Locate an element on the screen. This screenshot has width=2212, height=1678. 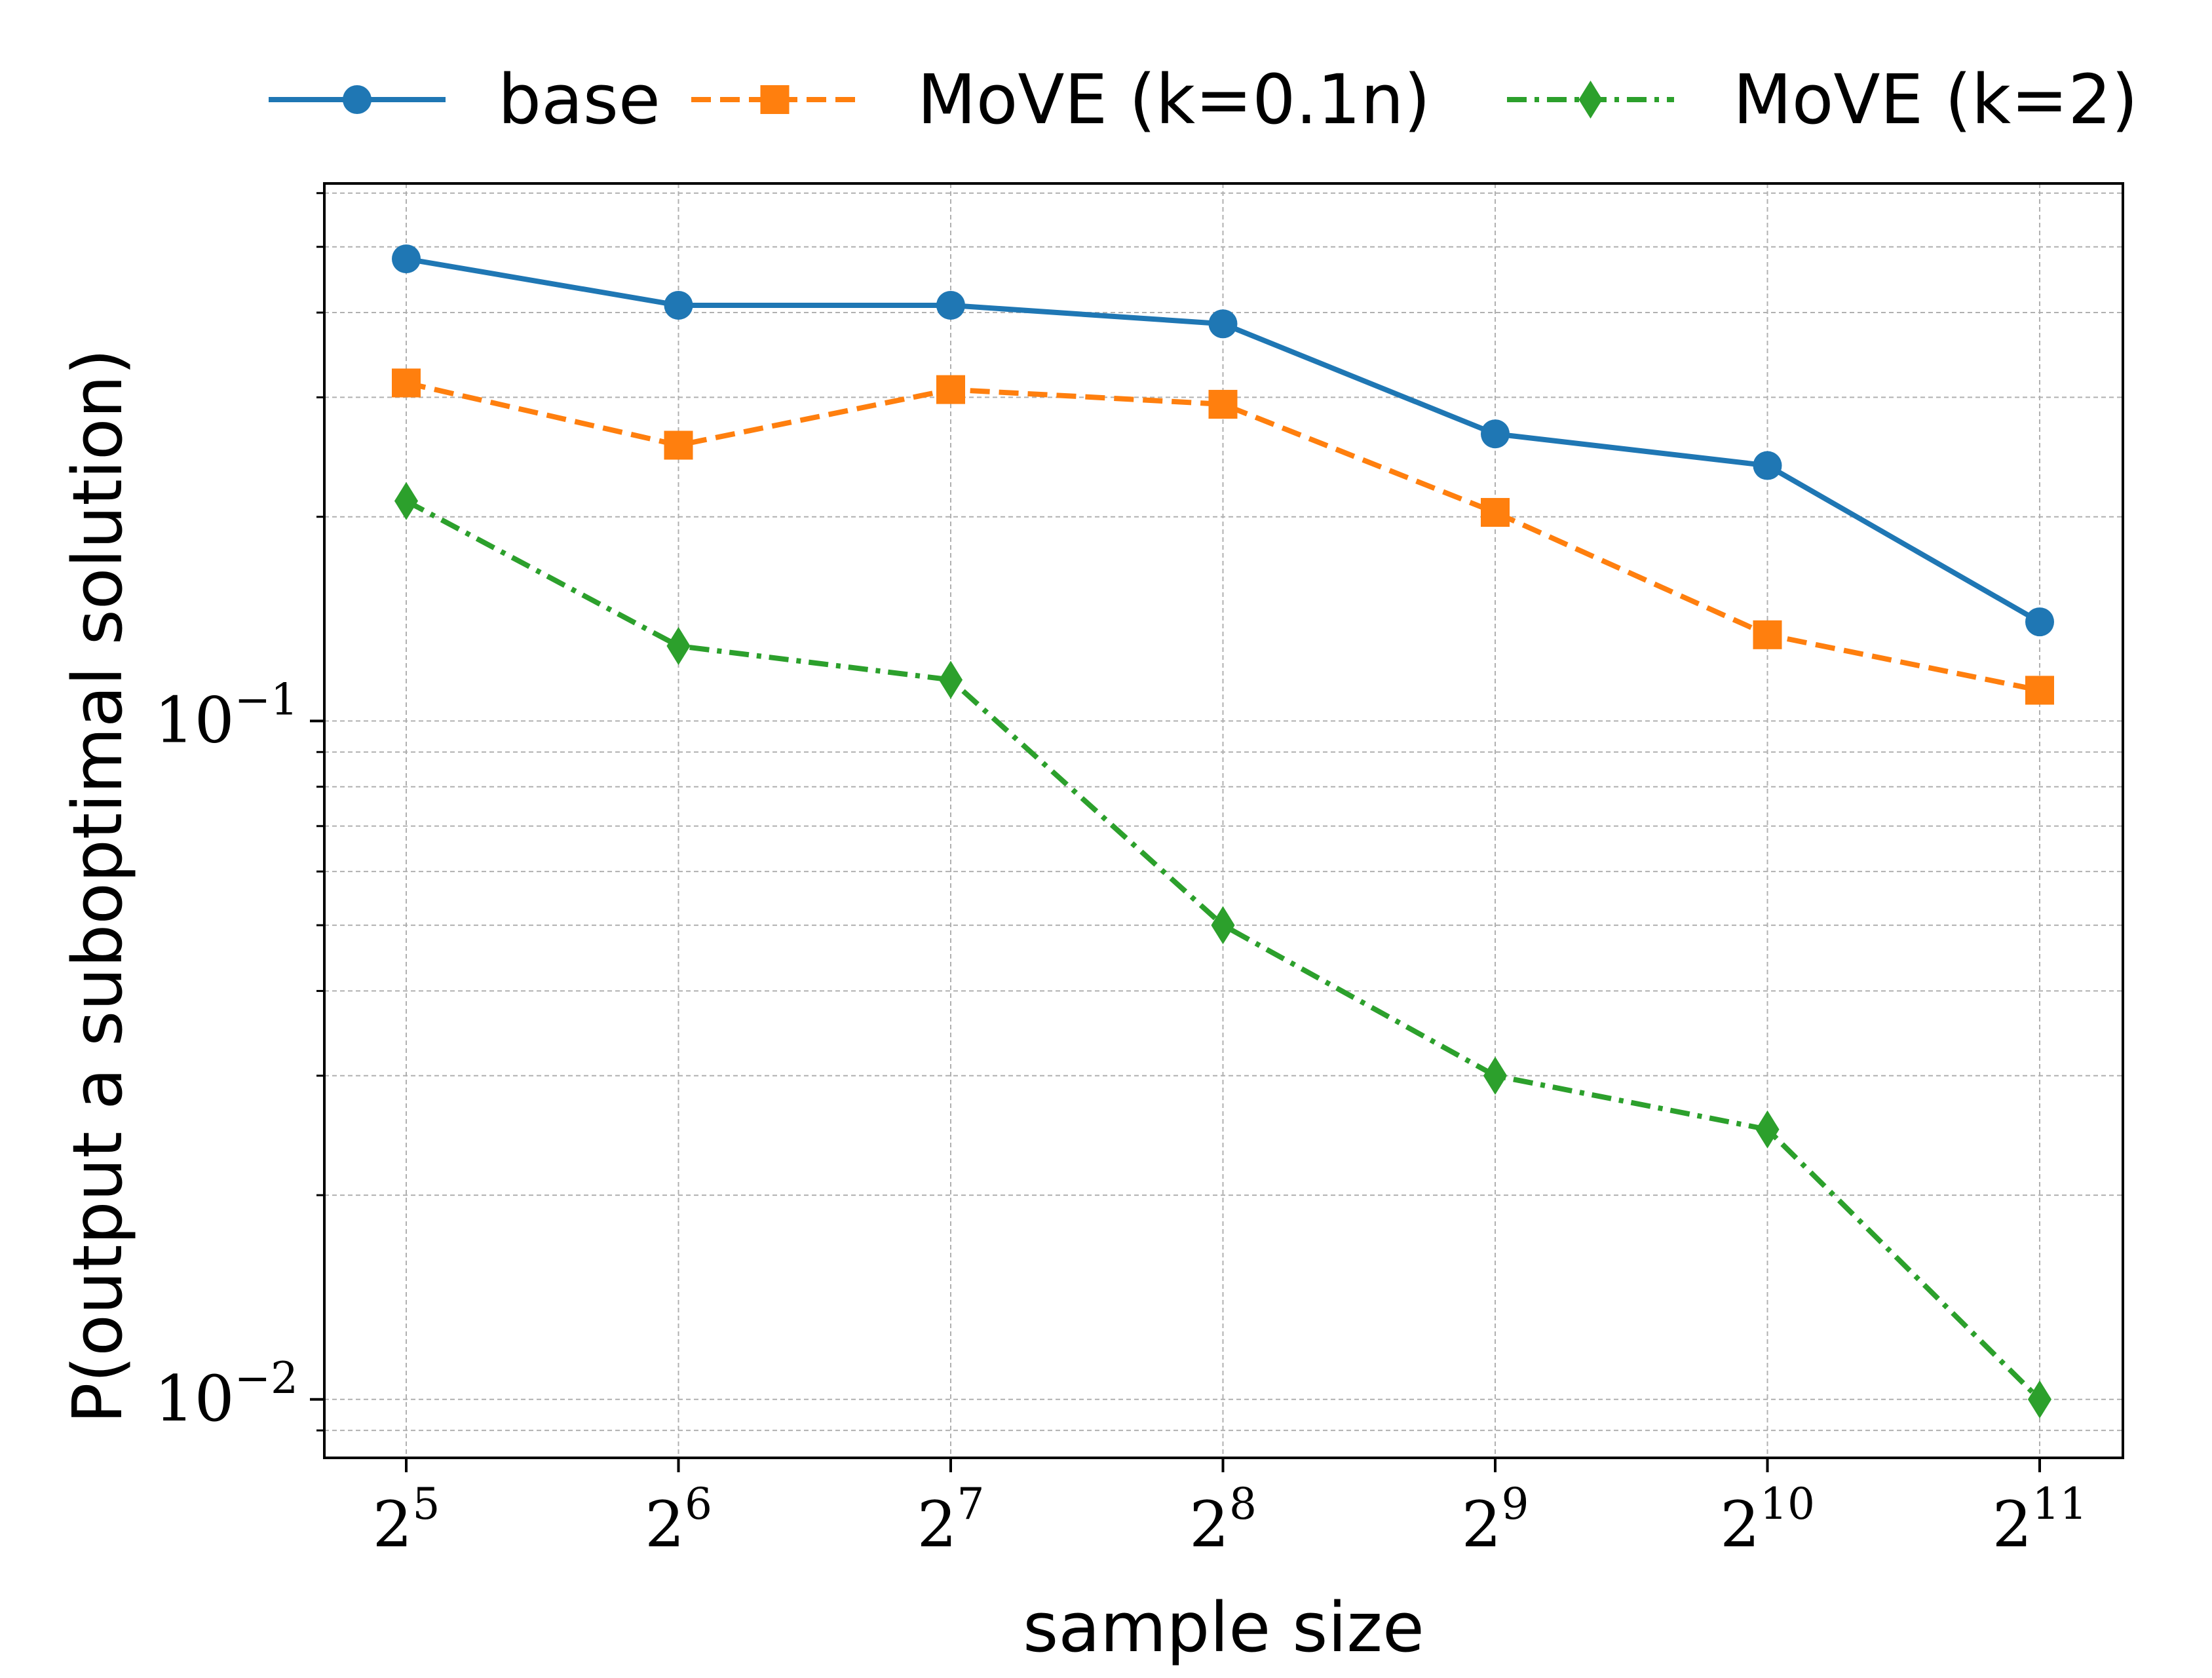
legend-label: MoVE (k=0.1n) is located at coordinates (1173, 100).